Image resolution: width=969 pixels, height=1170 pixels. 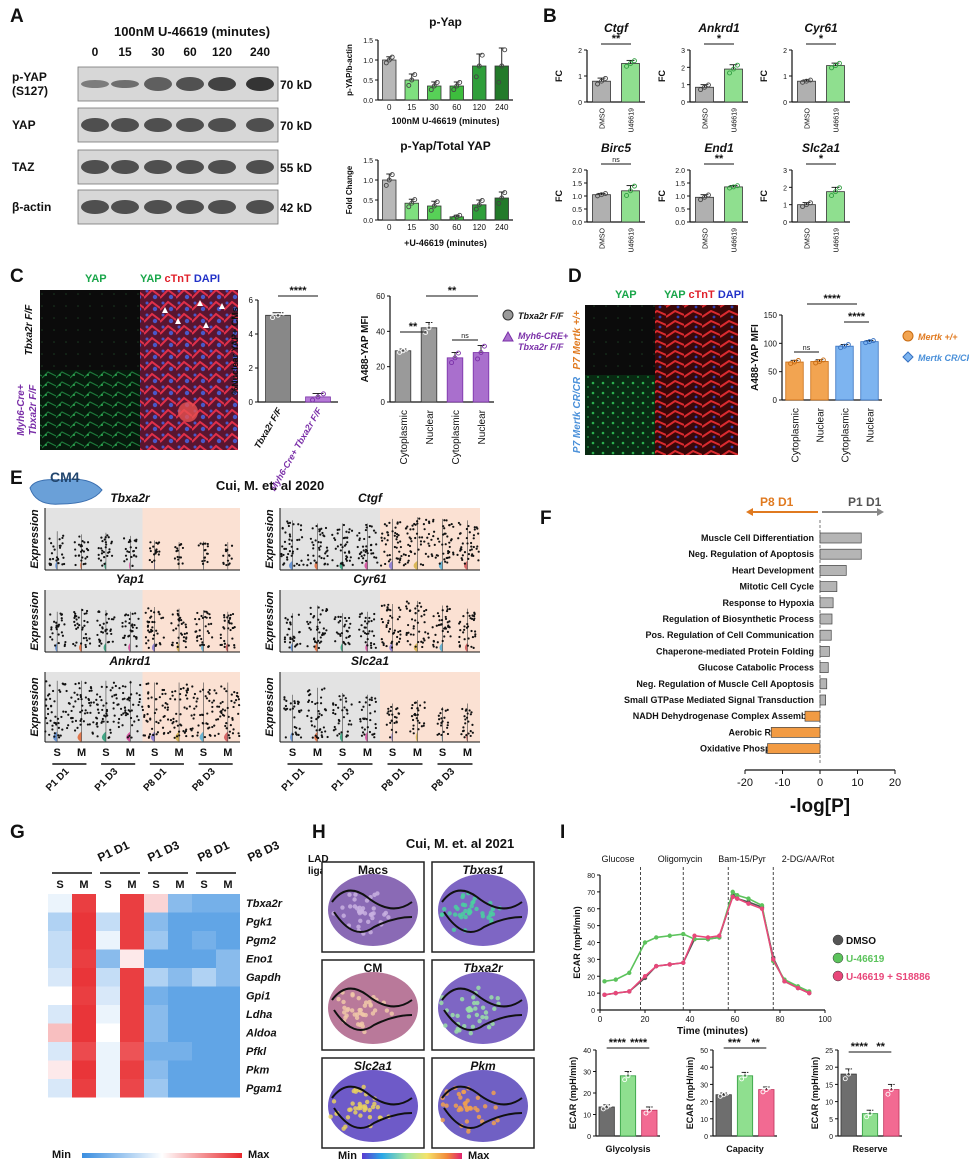 I want to click on infarct-outline, so click(x=372, y=1009).